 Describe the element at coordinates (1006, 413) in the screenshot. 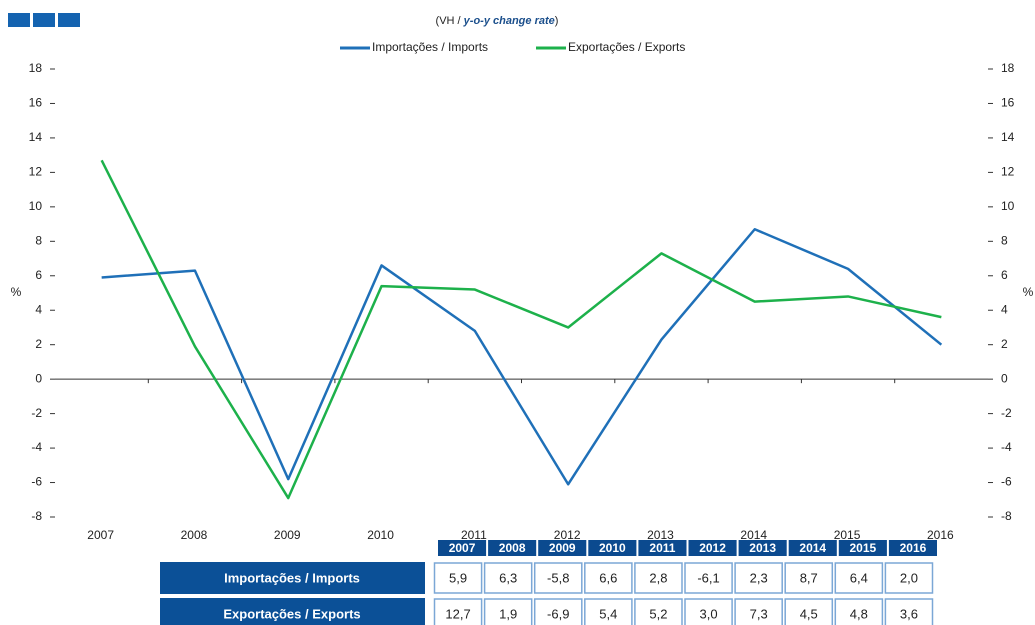

I see `y2-tick-label: -2` at that location.